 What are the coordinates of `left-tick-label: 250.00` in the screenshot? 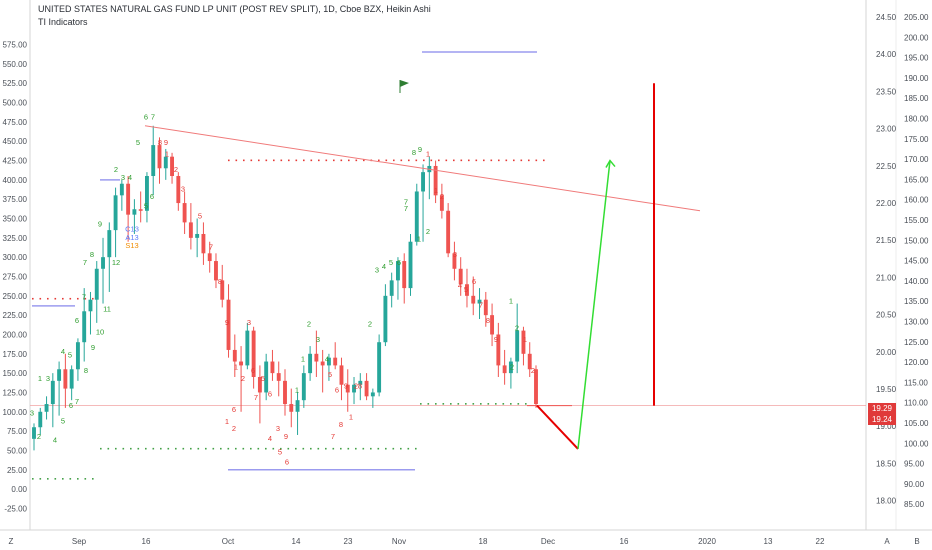 It's located at (15, 296).